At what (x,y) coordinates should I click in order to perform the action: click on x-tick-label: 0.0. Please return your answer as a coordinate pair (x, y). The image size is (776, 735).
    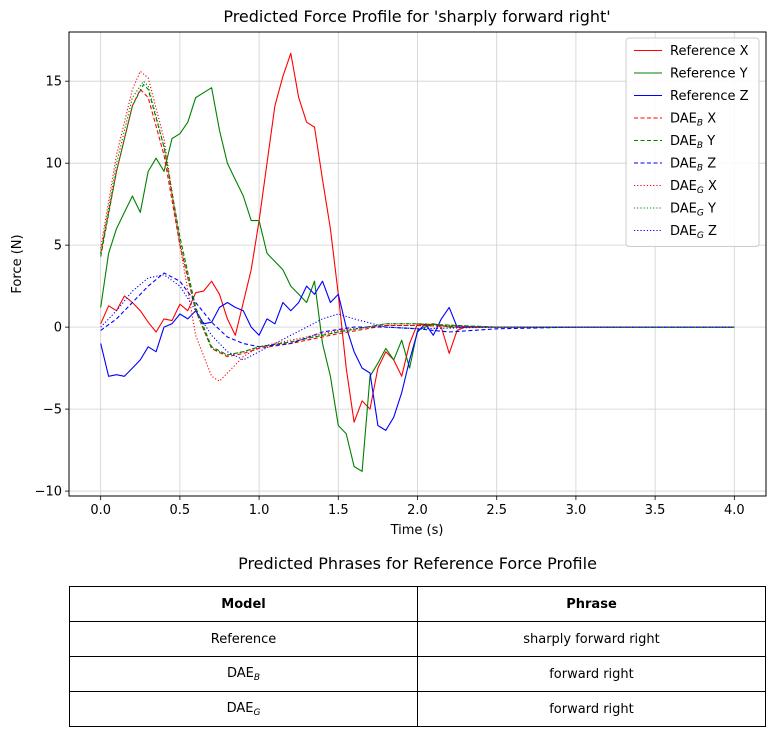
    Looking at the image, I should click on (100, 510).